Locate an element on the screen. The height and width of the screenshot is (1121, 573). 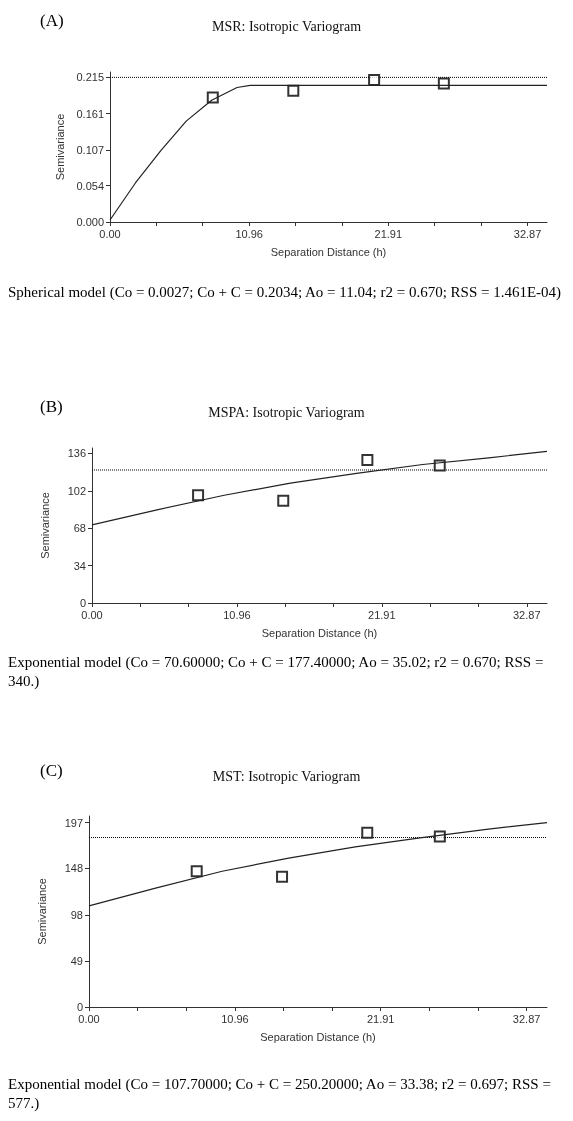
y-tick-label: 34 is located at coordinates (79, 565).